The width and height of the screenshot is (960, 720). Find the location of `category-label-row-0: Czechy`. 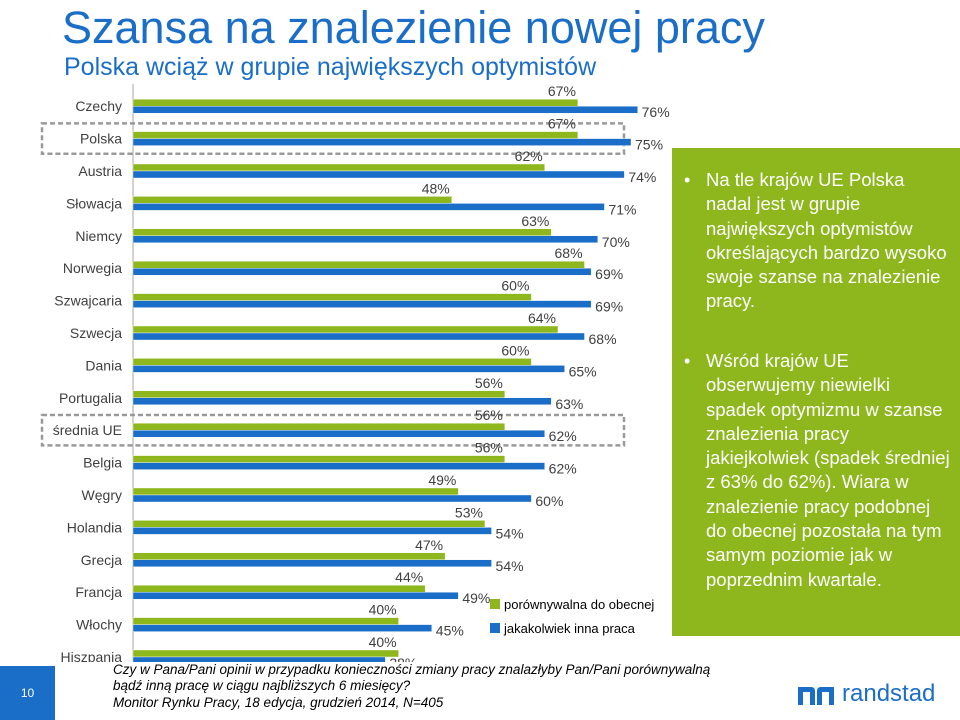

category-label-row-0: Czechy is located at coordinates (98, 106).